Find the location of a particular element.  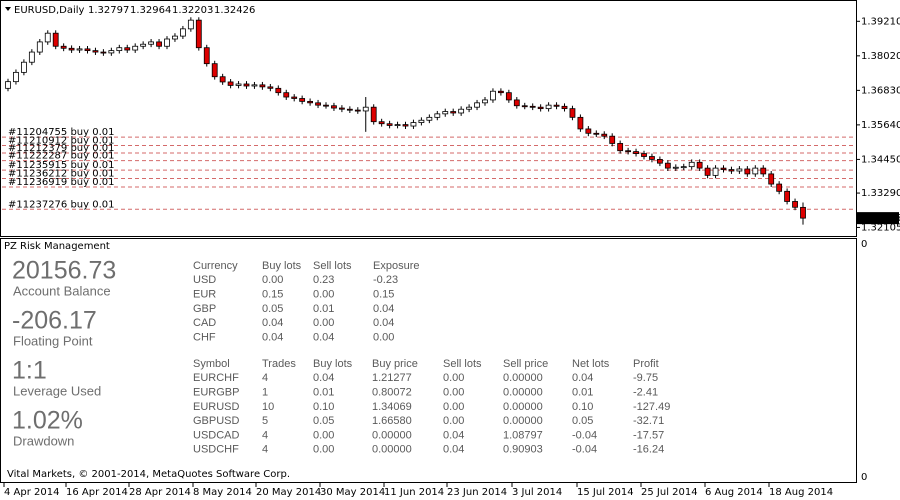

stat-value: 1.02% is located at coordinates (47, 421).